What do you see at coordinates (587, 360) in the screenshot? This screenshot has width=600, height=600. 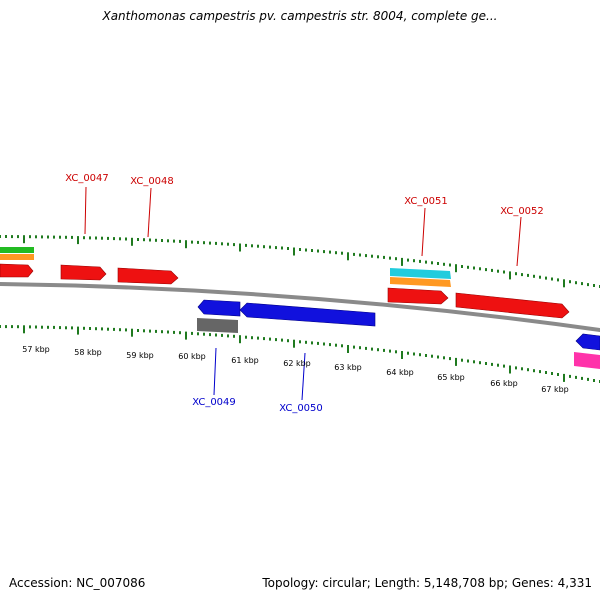 I see `feature-pink-right` at bounding box center [587, 360].